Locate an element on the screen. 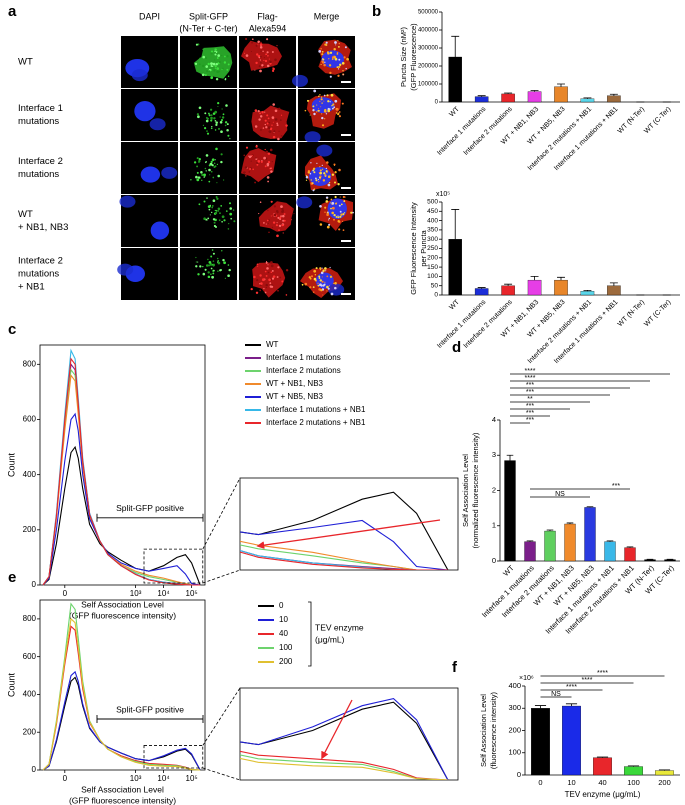 This screenshot has height=805, width=685. y-axis-title: Self Association Level is located at coordinates (483, 730).